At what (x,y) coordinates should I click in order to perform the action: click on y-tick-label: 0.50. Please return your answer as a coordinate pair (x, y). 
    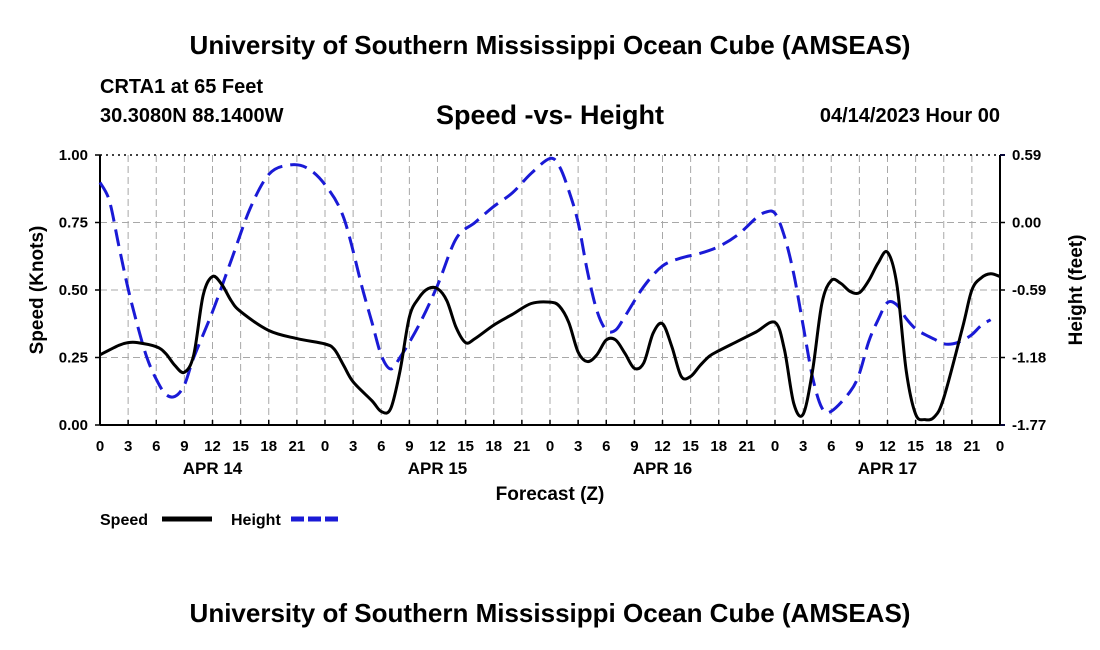
    Looking at the image, I should click on (73, 290).